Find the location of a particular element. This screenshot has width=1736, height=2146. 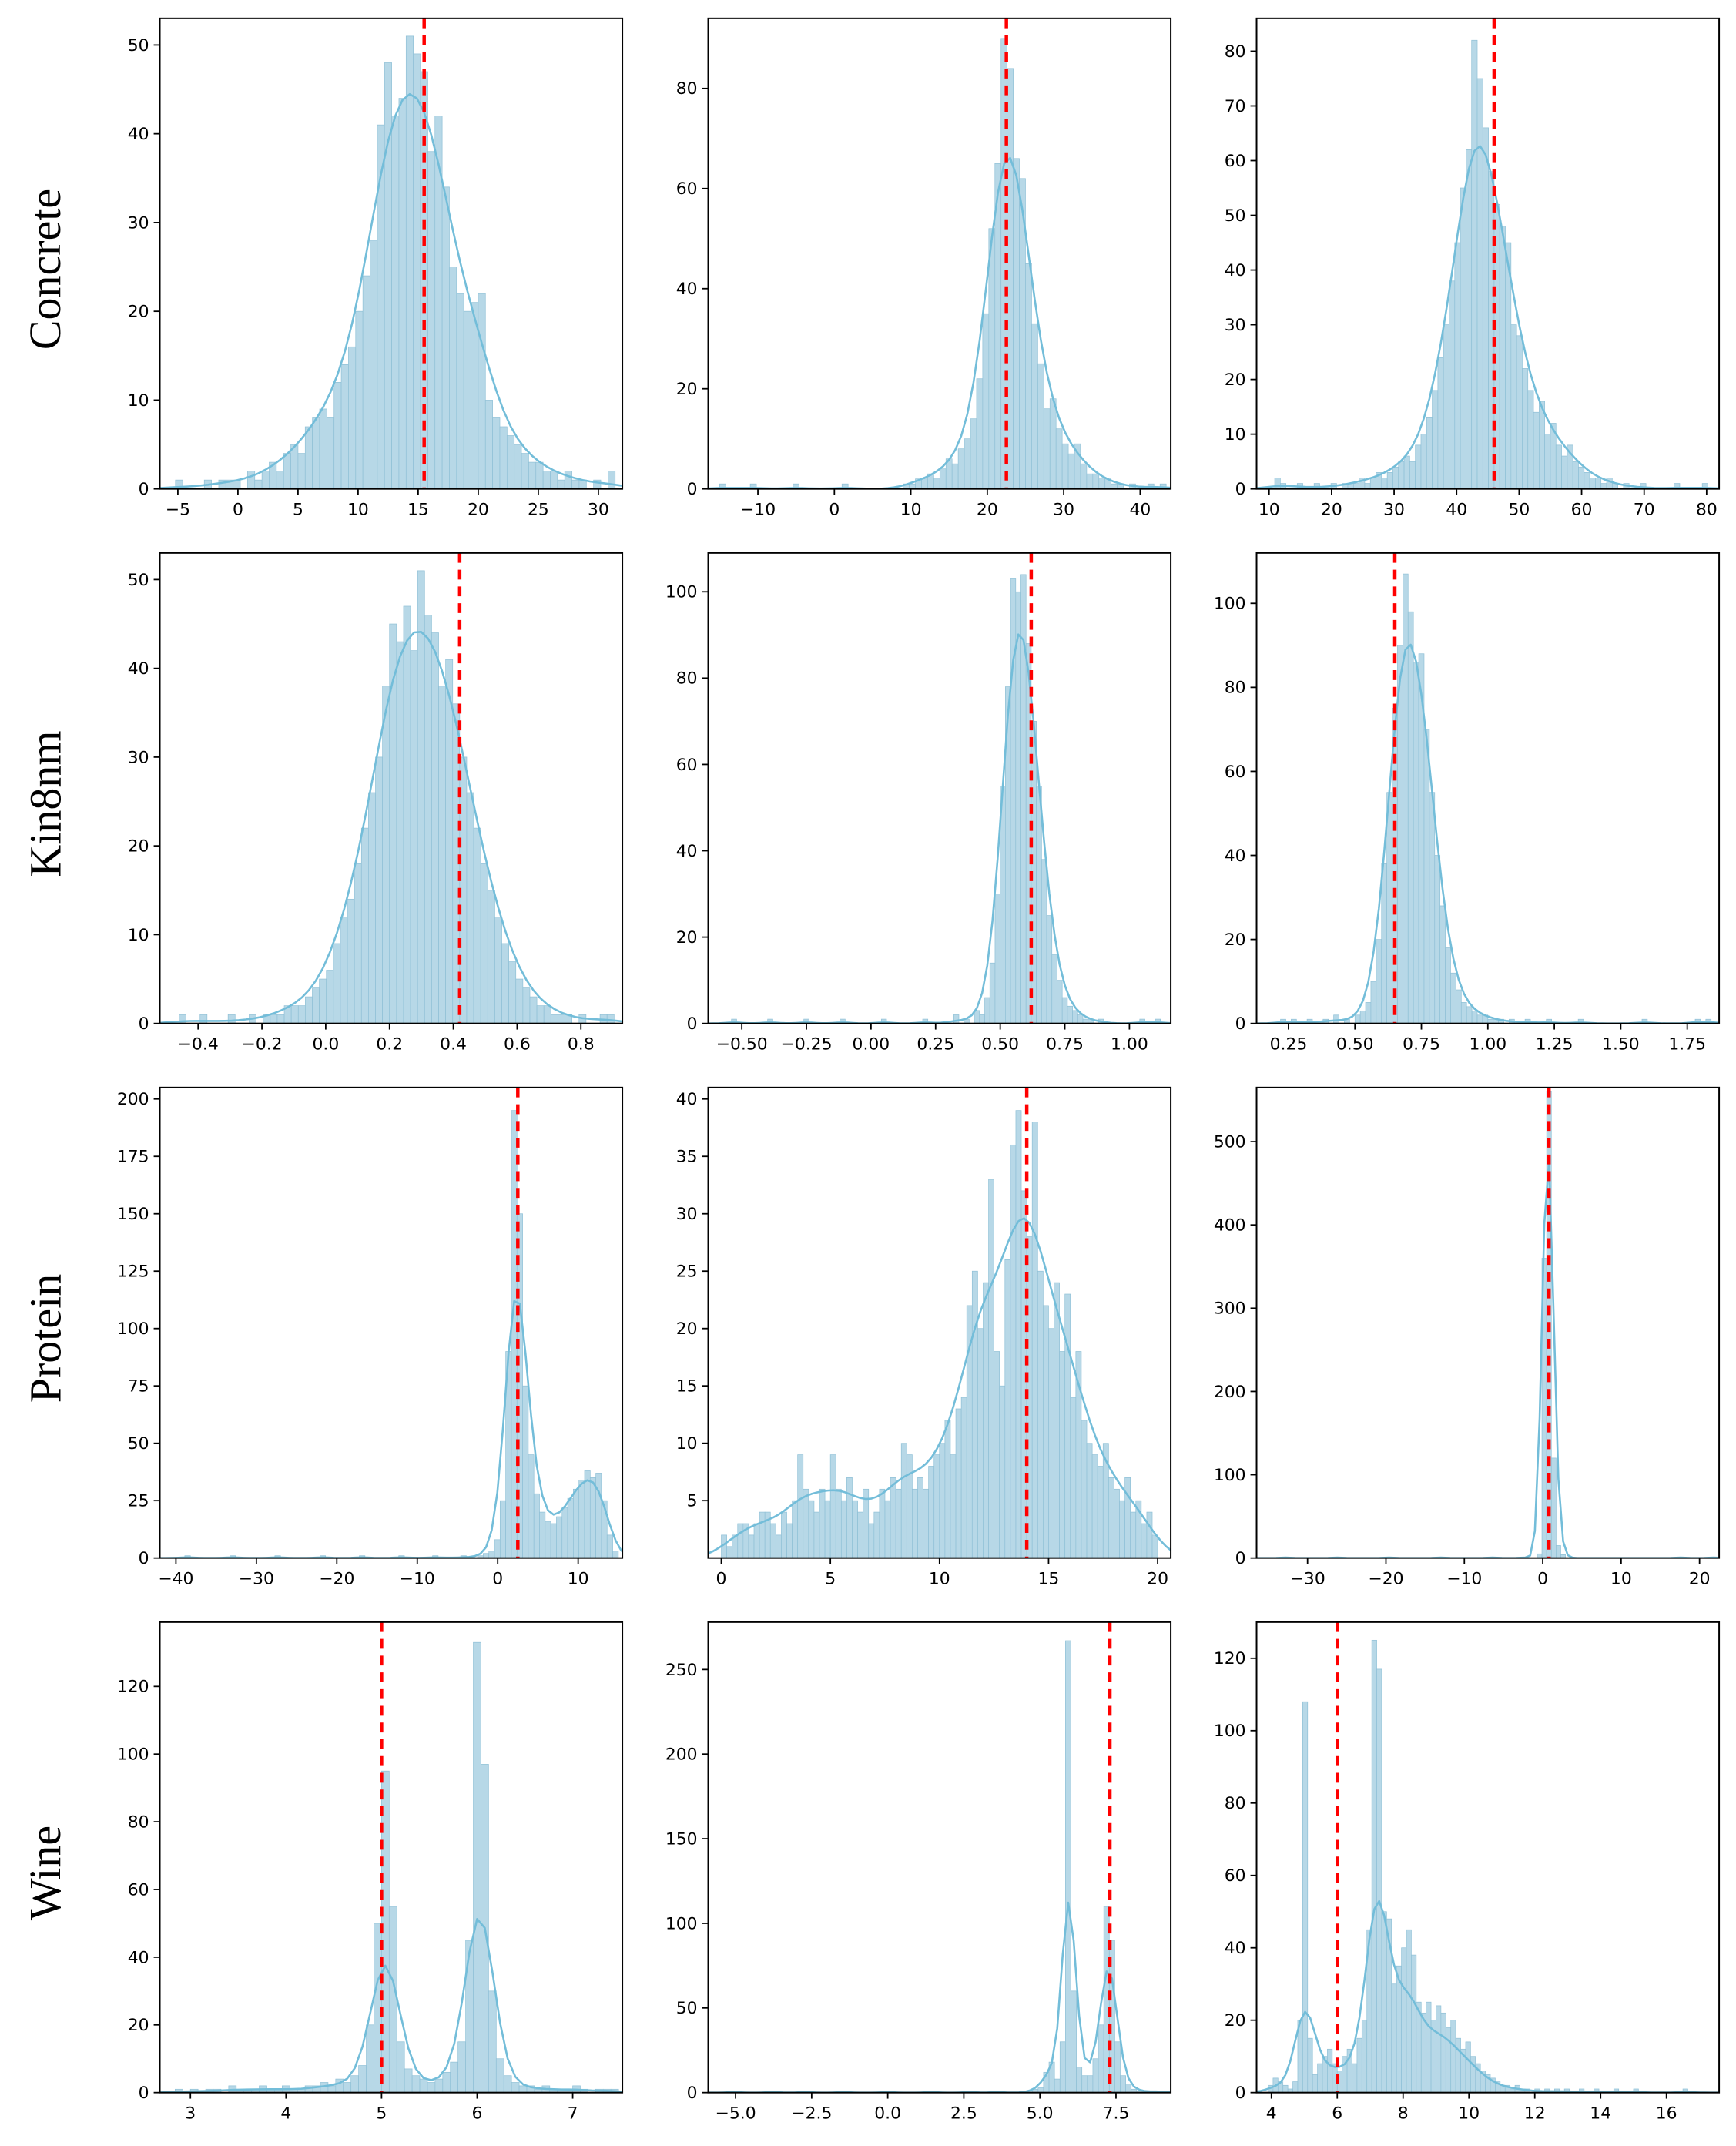

row-label-cell-concrete: Concrete is located at coordinates (45, 269).